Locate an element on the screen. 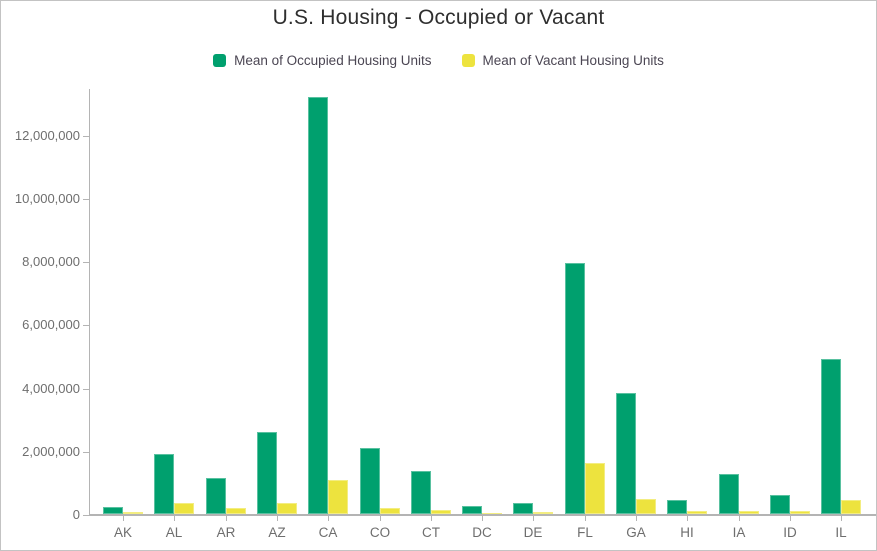  occupied-series-swatch-icon is located at coordinates (220, 60).